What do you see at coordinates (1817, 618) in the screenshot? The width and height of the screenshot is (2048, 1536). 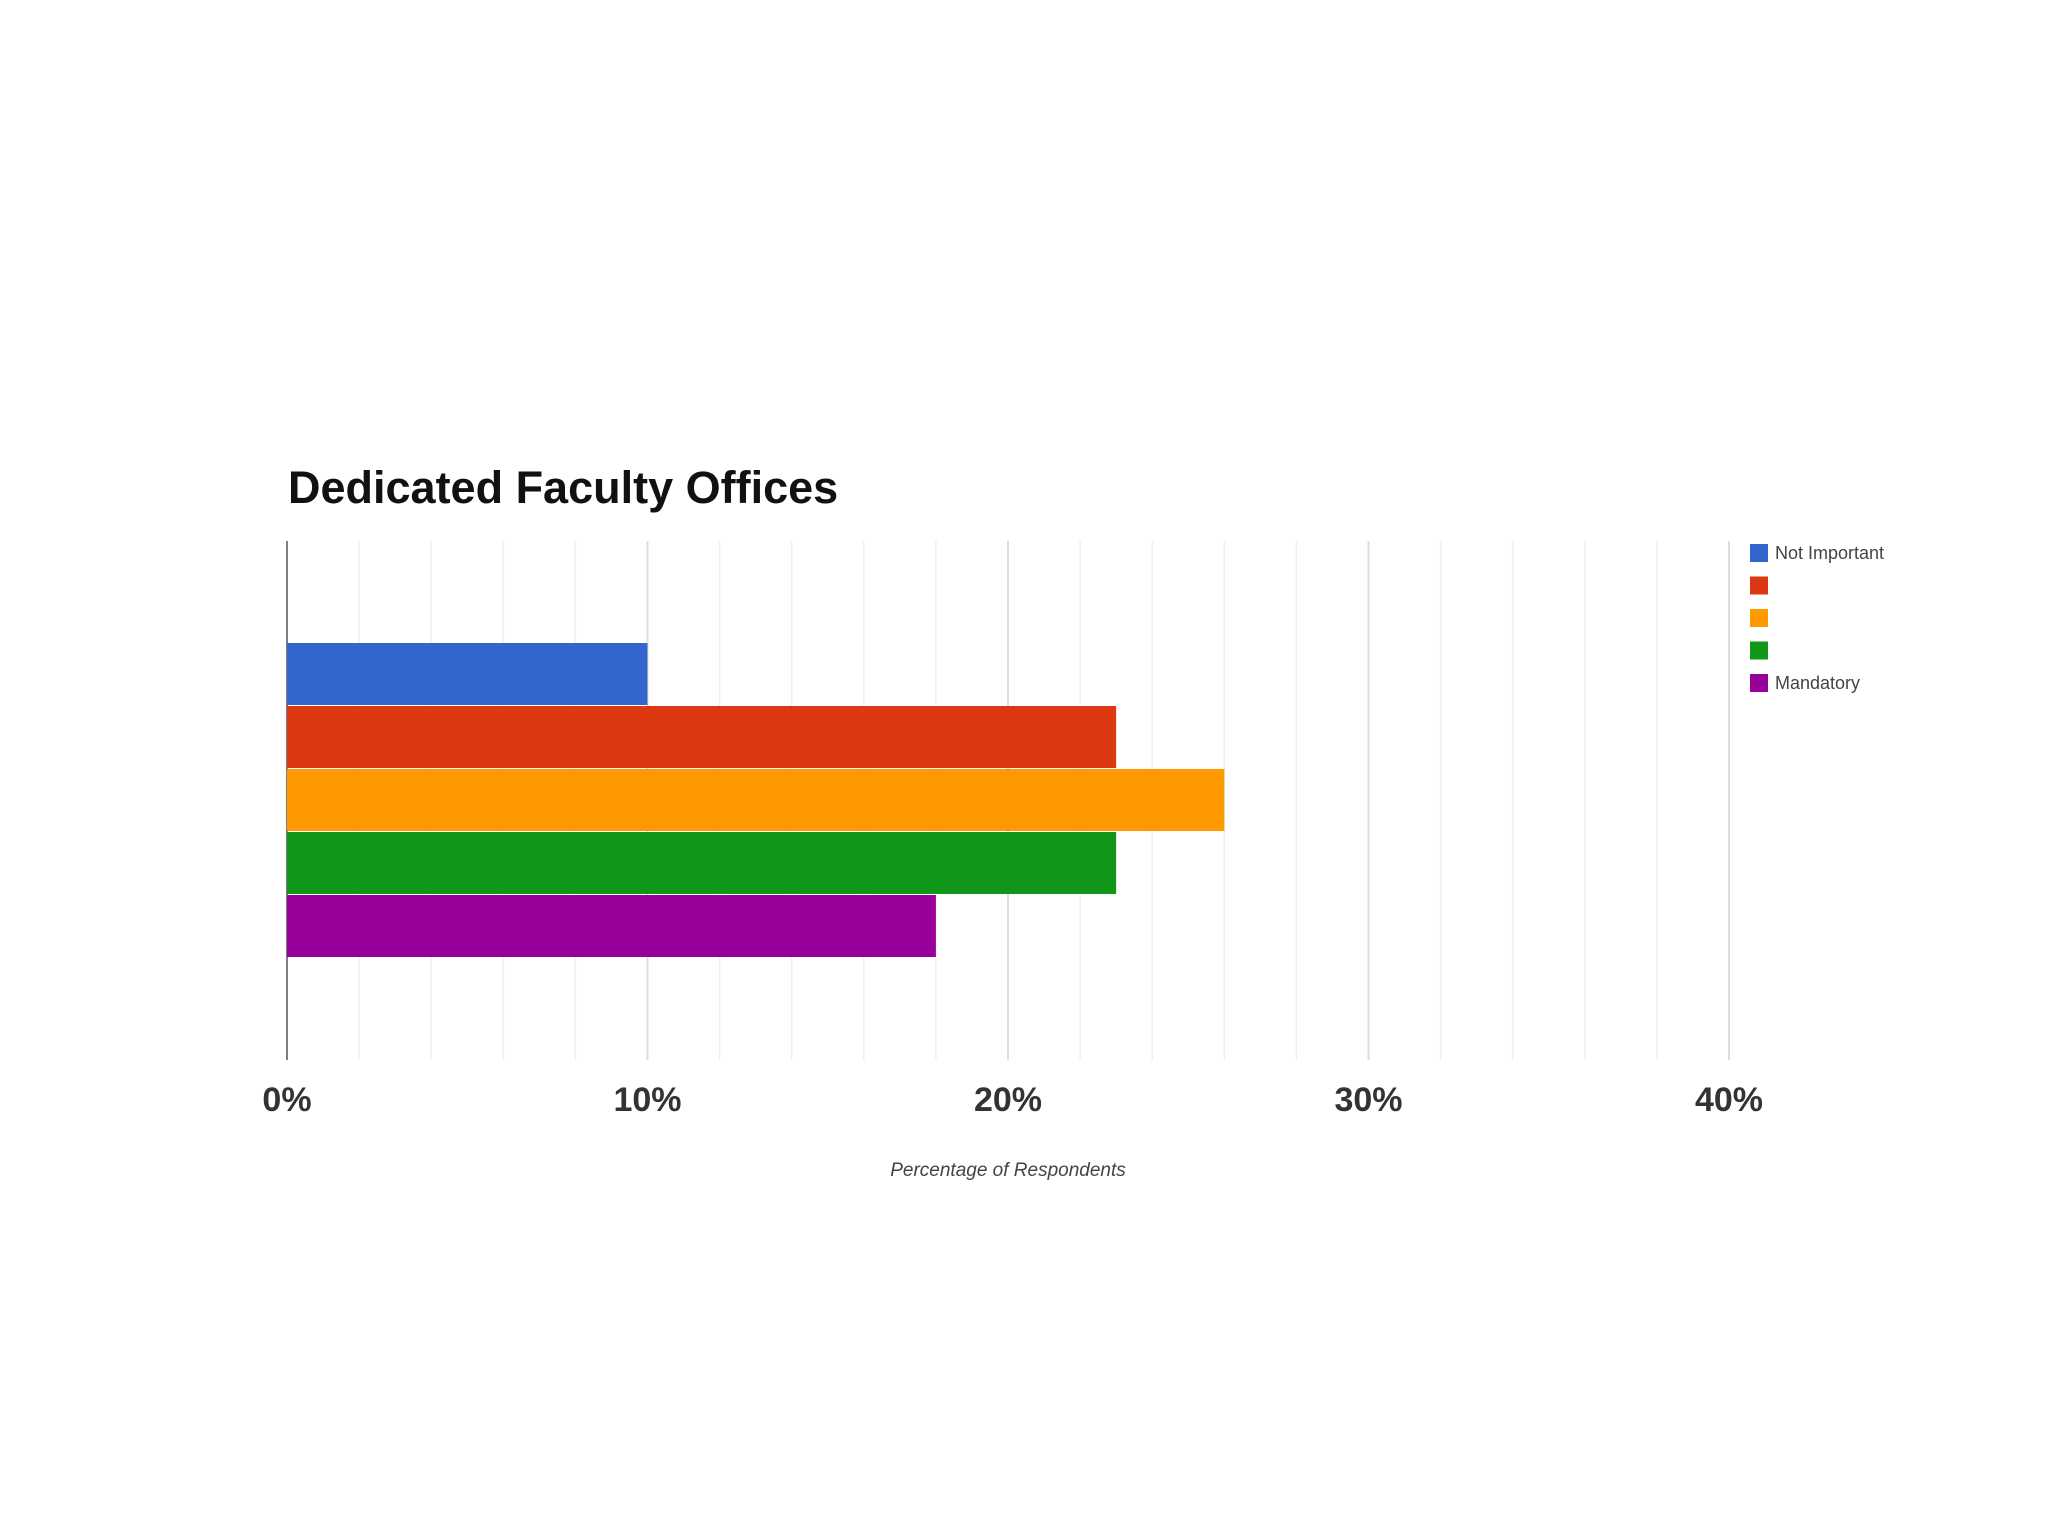 I see `legend: Not Important Mandatory` at bounding box center [1817, 618].